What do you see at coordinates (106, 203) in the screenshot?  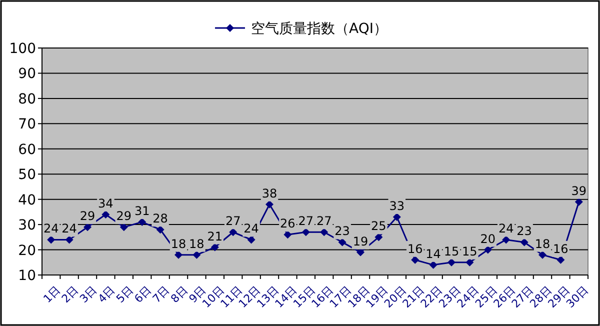 I see `data-label: 34` at bounding box center [106, 203].